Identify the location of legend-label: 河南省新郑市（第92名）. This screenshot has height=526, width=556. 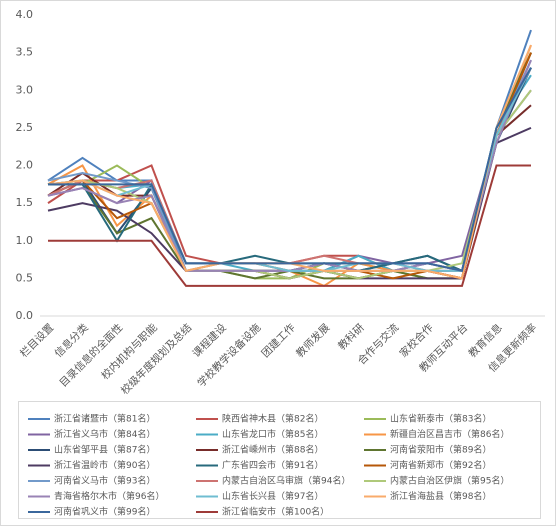
(440, 465).